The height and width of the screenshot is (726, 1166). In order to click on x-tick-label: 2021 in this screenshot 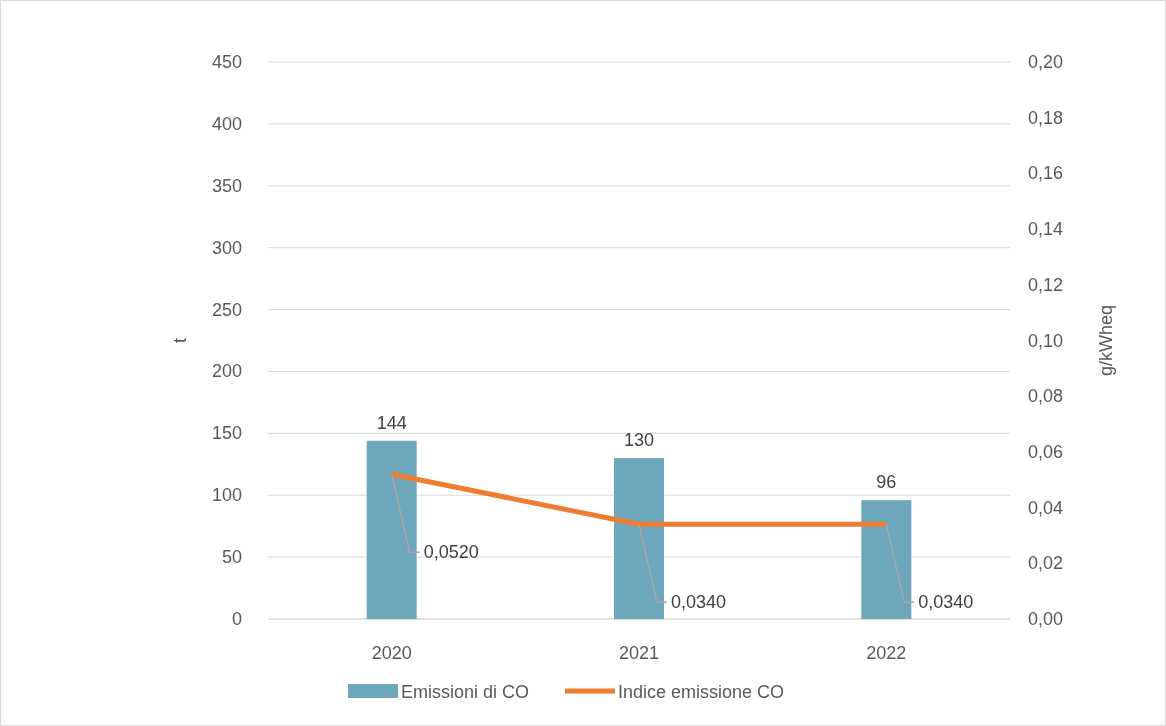, I will do `click(639, 653)`.